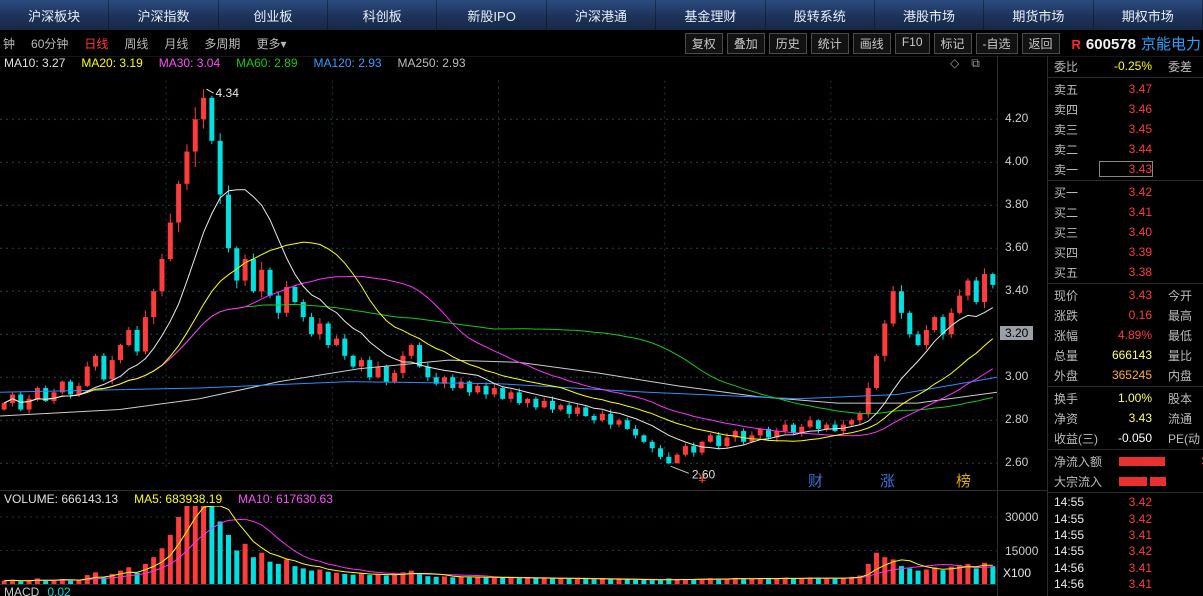 This screenshot has height=596, width=1203. I want to click on info-value: -0.050, so click(1134, 438).